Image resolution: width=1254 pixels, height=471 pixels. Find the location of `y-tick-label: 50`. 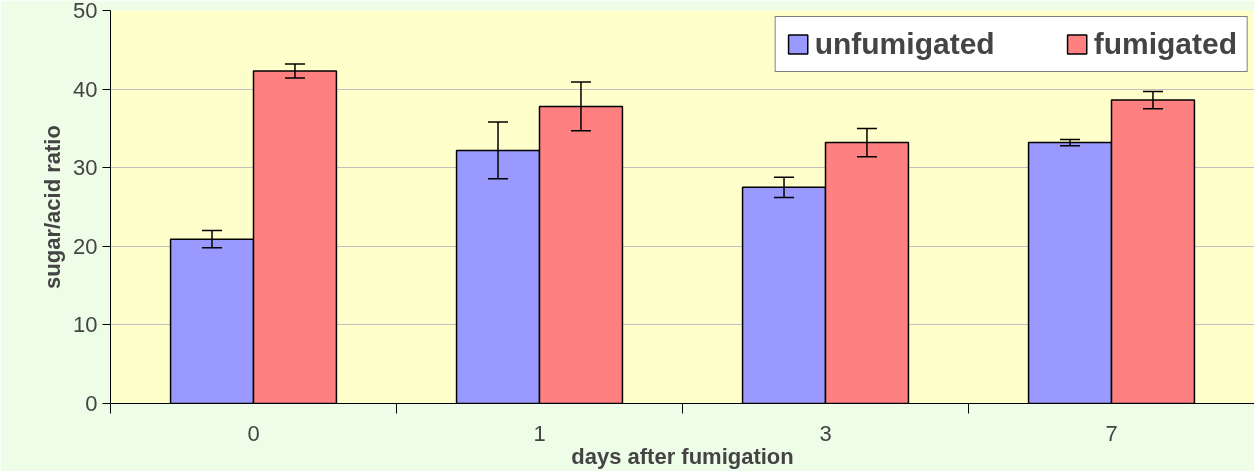

y-tick-label: 50 is located at coordinates (85, 11).